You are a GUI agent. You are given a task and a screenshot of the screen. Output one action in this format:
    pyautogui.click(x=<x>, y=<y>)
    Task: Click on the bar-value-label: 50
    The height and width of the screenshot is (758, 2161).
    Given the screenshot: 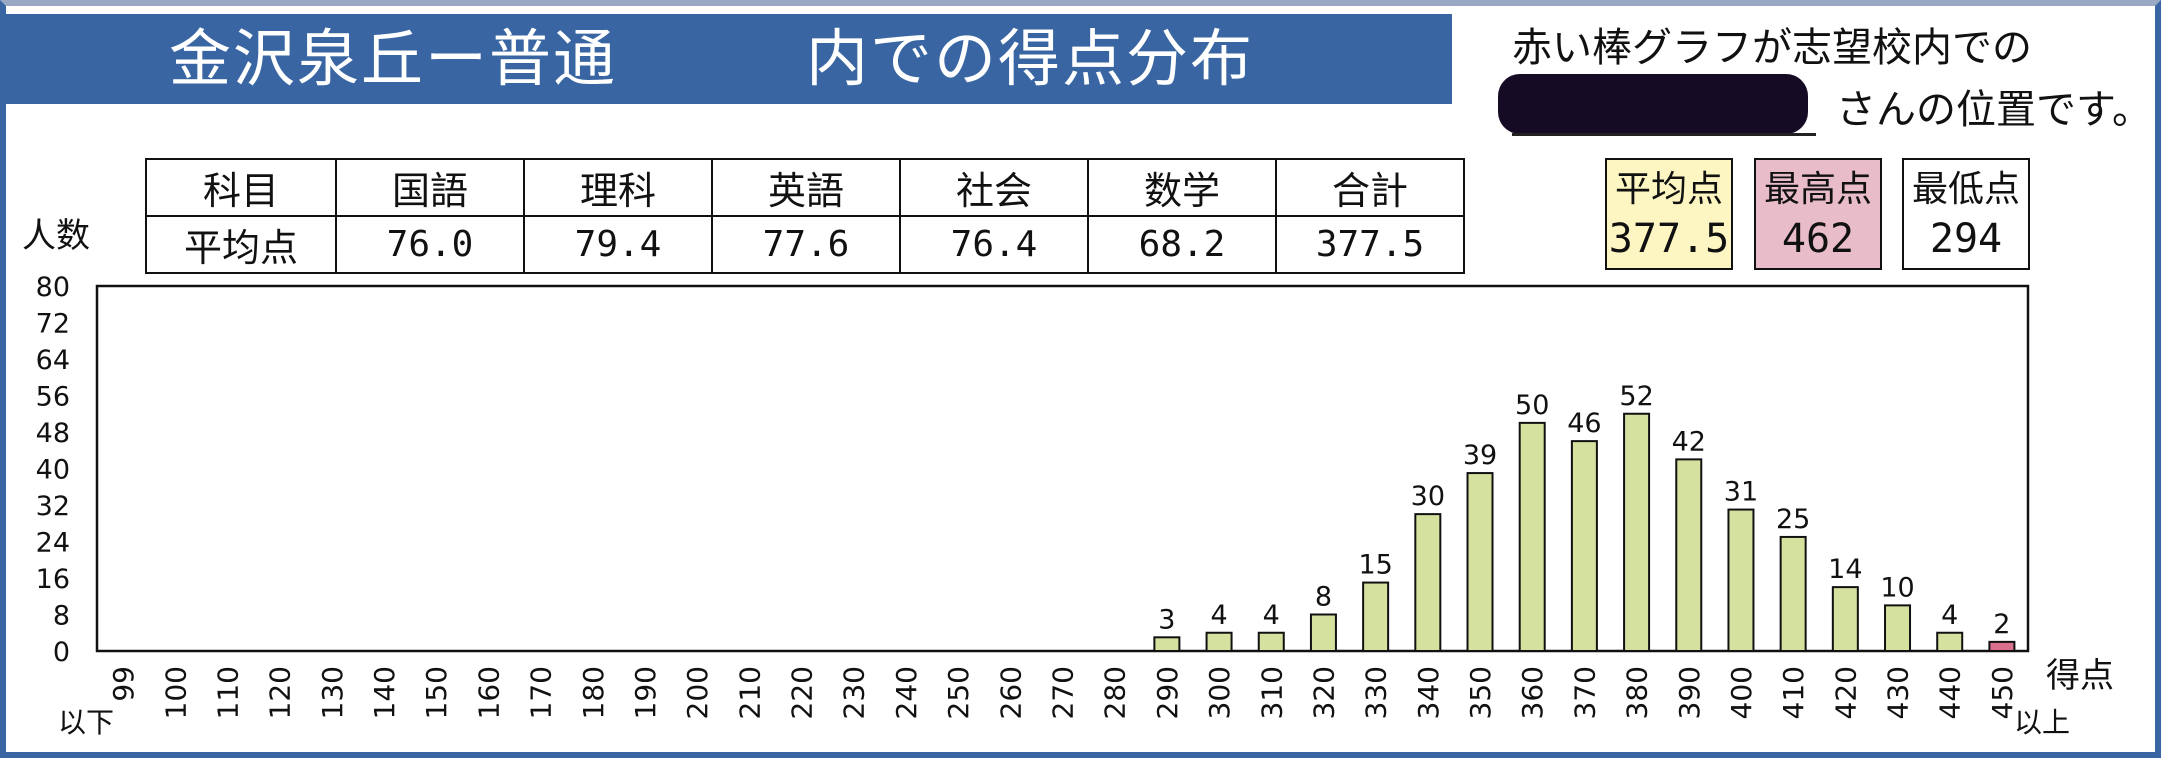 What is the action you would take?
    pyautogui.click(x=1532, y=405)
    